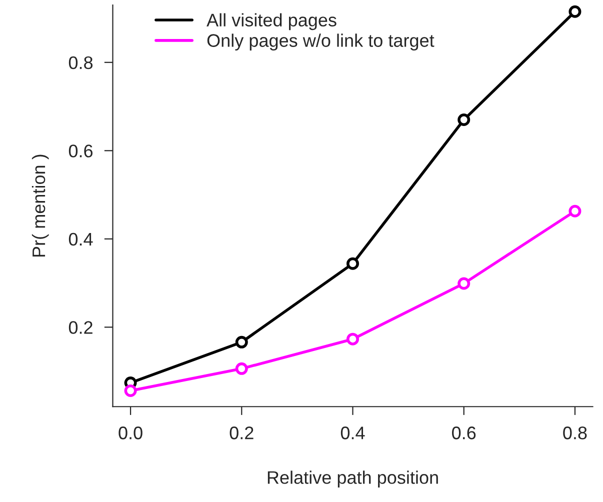  Describe the element at coordinates (130, 433) in the screenshot. I see `x-tick-label: 0.0` at that location.